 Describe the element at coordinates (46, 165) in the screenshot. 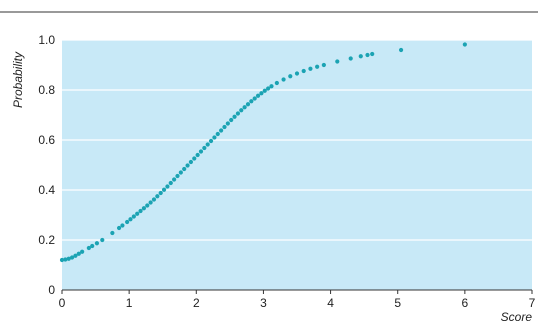

I see `y-axis-ticks: 0 0.2 0.4 0.6 0.8 1.0` at that location.